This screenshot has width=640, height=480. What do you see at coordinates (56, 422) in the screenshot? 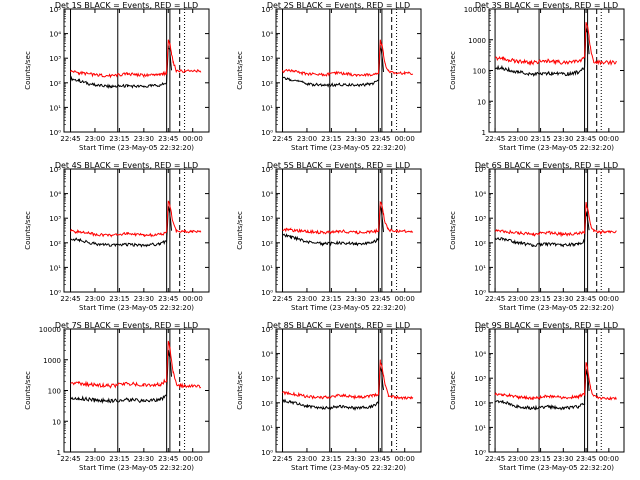
I see `y-tick-label: 10` at bounding box center [56, 422].